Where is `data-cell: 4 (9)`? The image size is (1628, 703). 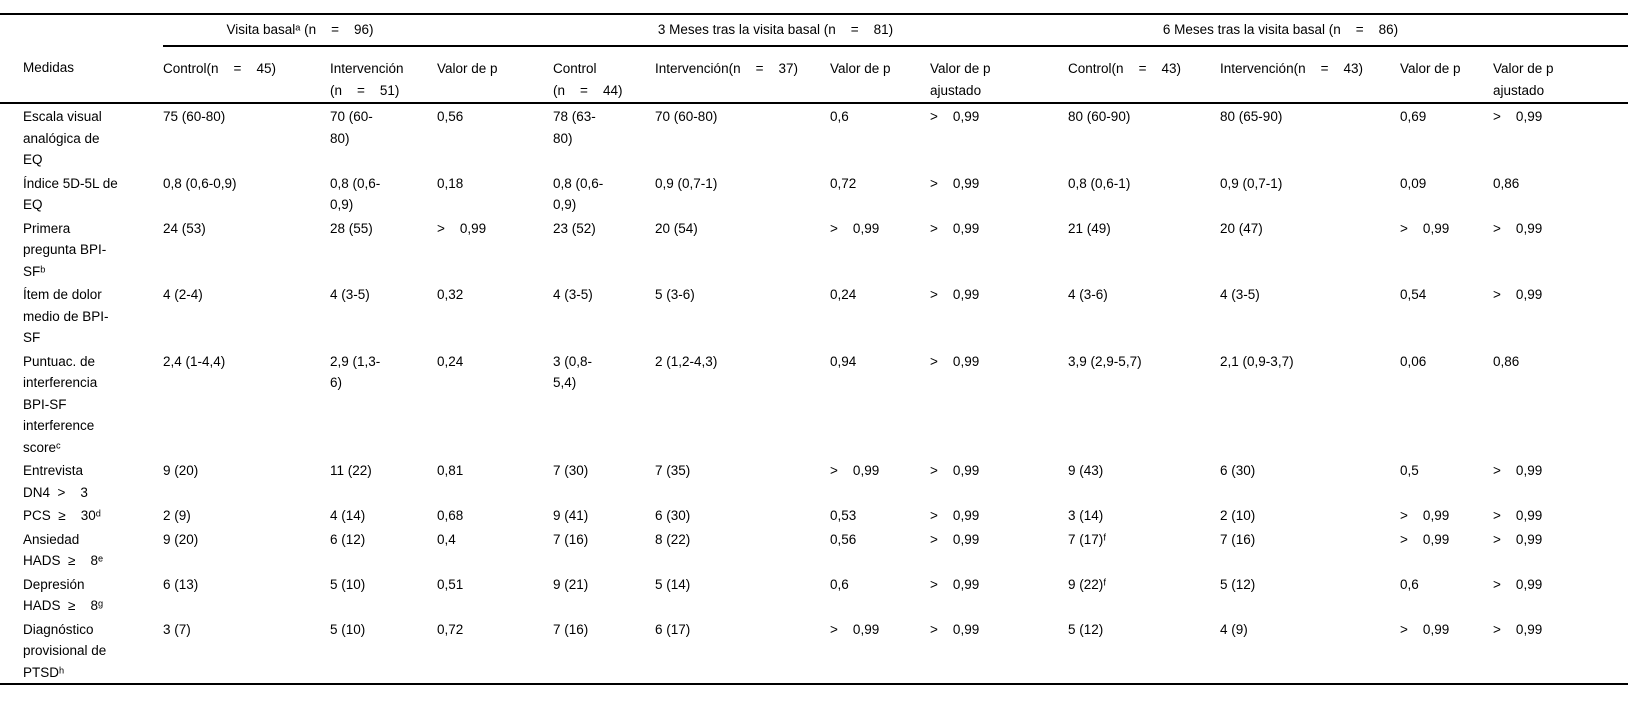
data-cell: 4 (9) is located at coordinates (1234, 629).